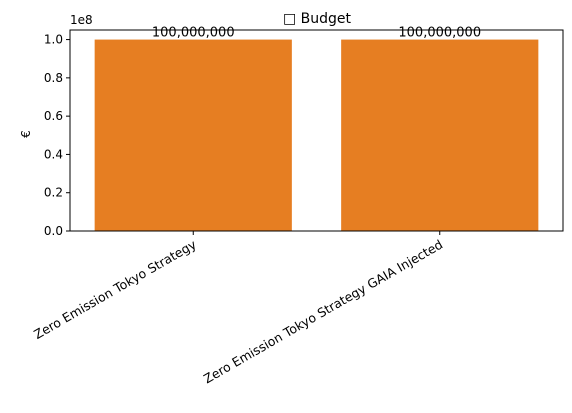  What do you see at coordinates (53, 231) in the screenshot?
I see `y-tick-label: 0.0` at bounding box center [53, 231].